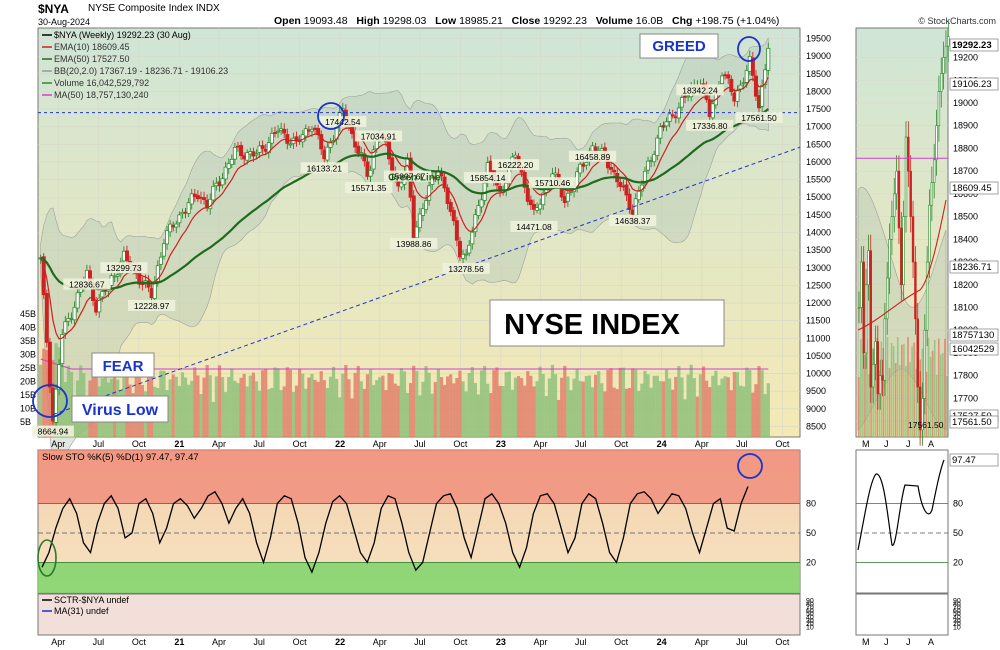 This screenshot has width=1000, height=650. I want to click on sto-x-tick-label: 22, so click(340, 642).